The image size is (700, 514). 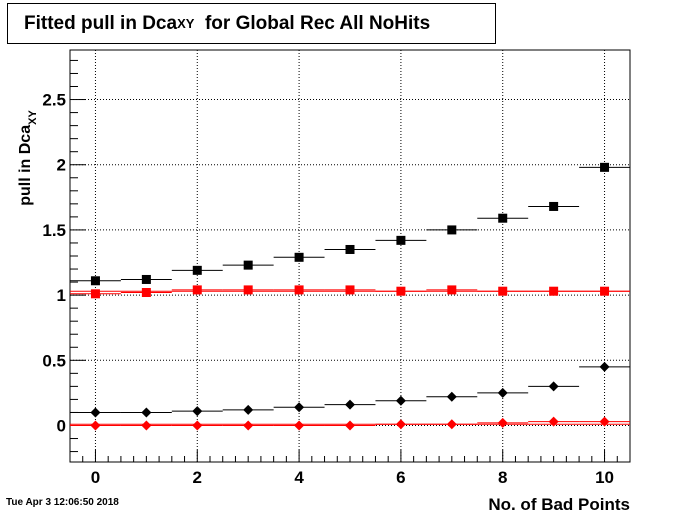 I want to click on y-tick-label: 0, so click(x=61, y=425).